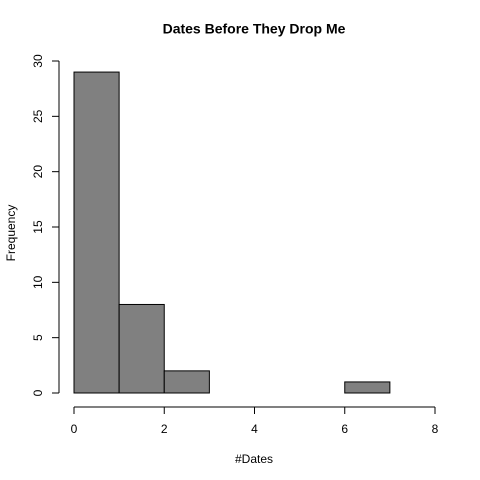 This screenshot has height=480, width=480. Describe the element at coordinates (38, 116) in the screenshot. I see `y-tick-label: 25` at that location.